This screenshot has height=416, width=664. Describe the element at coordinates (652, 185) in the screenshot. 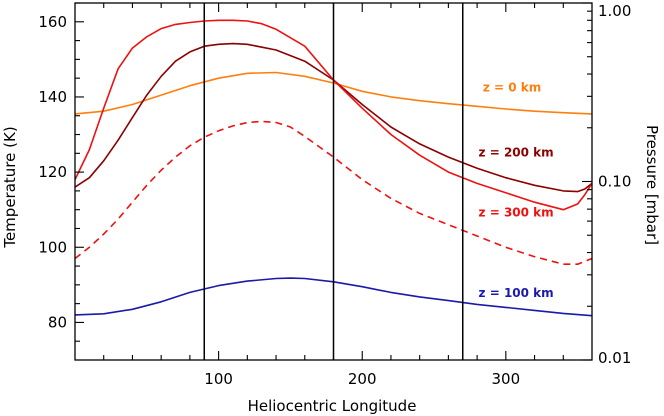

I see `y2-axis-title: Pressure [mbar]` at that location.